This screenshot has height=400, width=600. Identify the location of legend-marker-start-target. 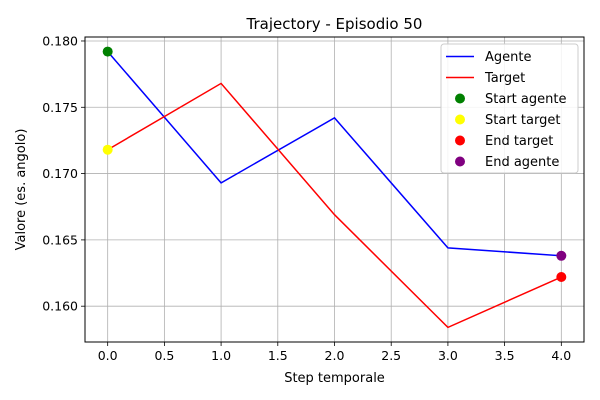
(460, 119).